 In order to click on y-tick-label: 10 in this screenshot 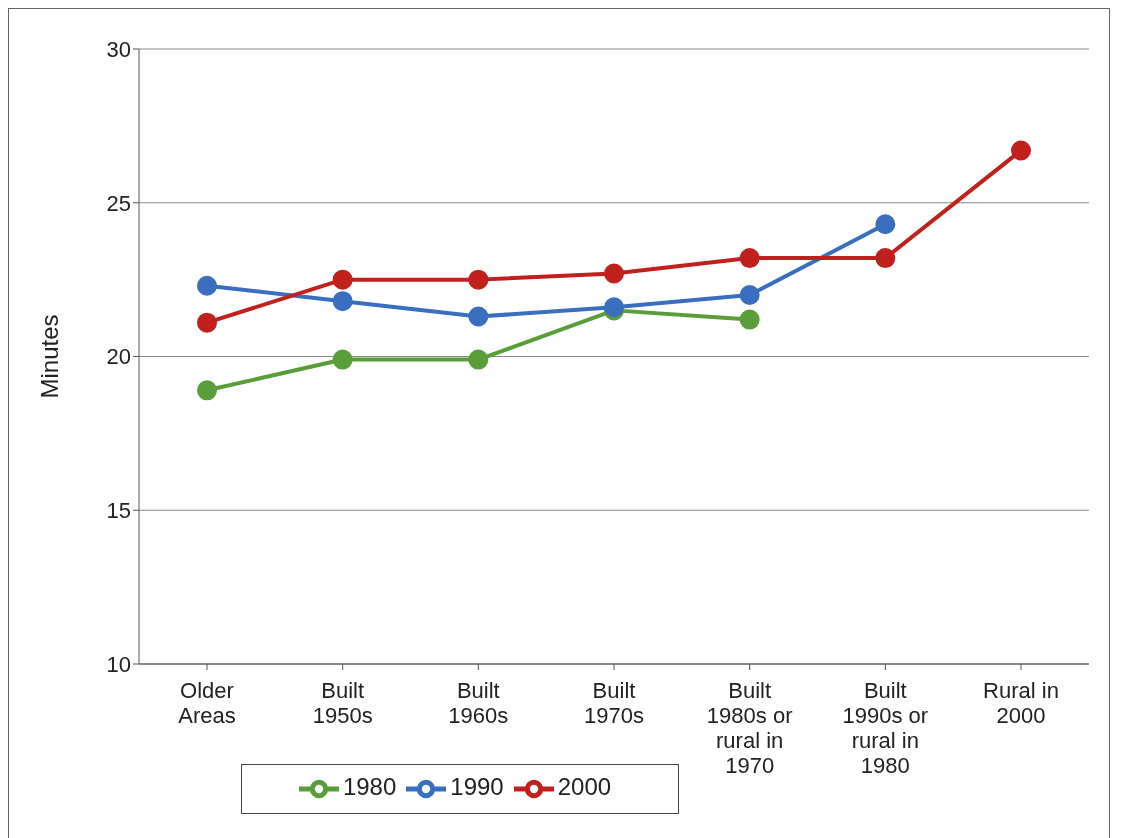, I will do `click(118, 664)`.